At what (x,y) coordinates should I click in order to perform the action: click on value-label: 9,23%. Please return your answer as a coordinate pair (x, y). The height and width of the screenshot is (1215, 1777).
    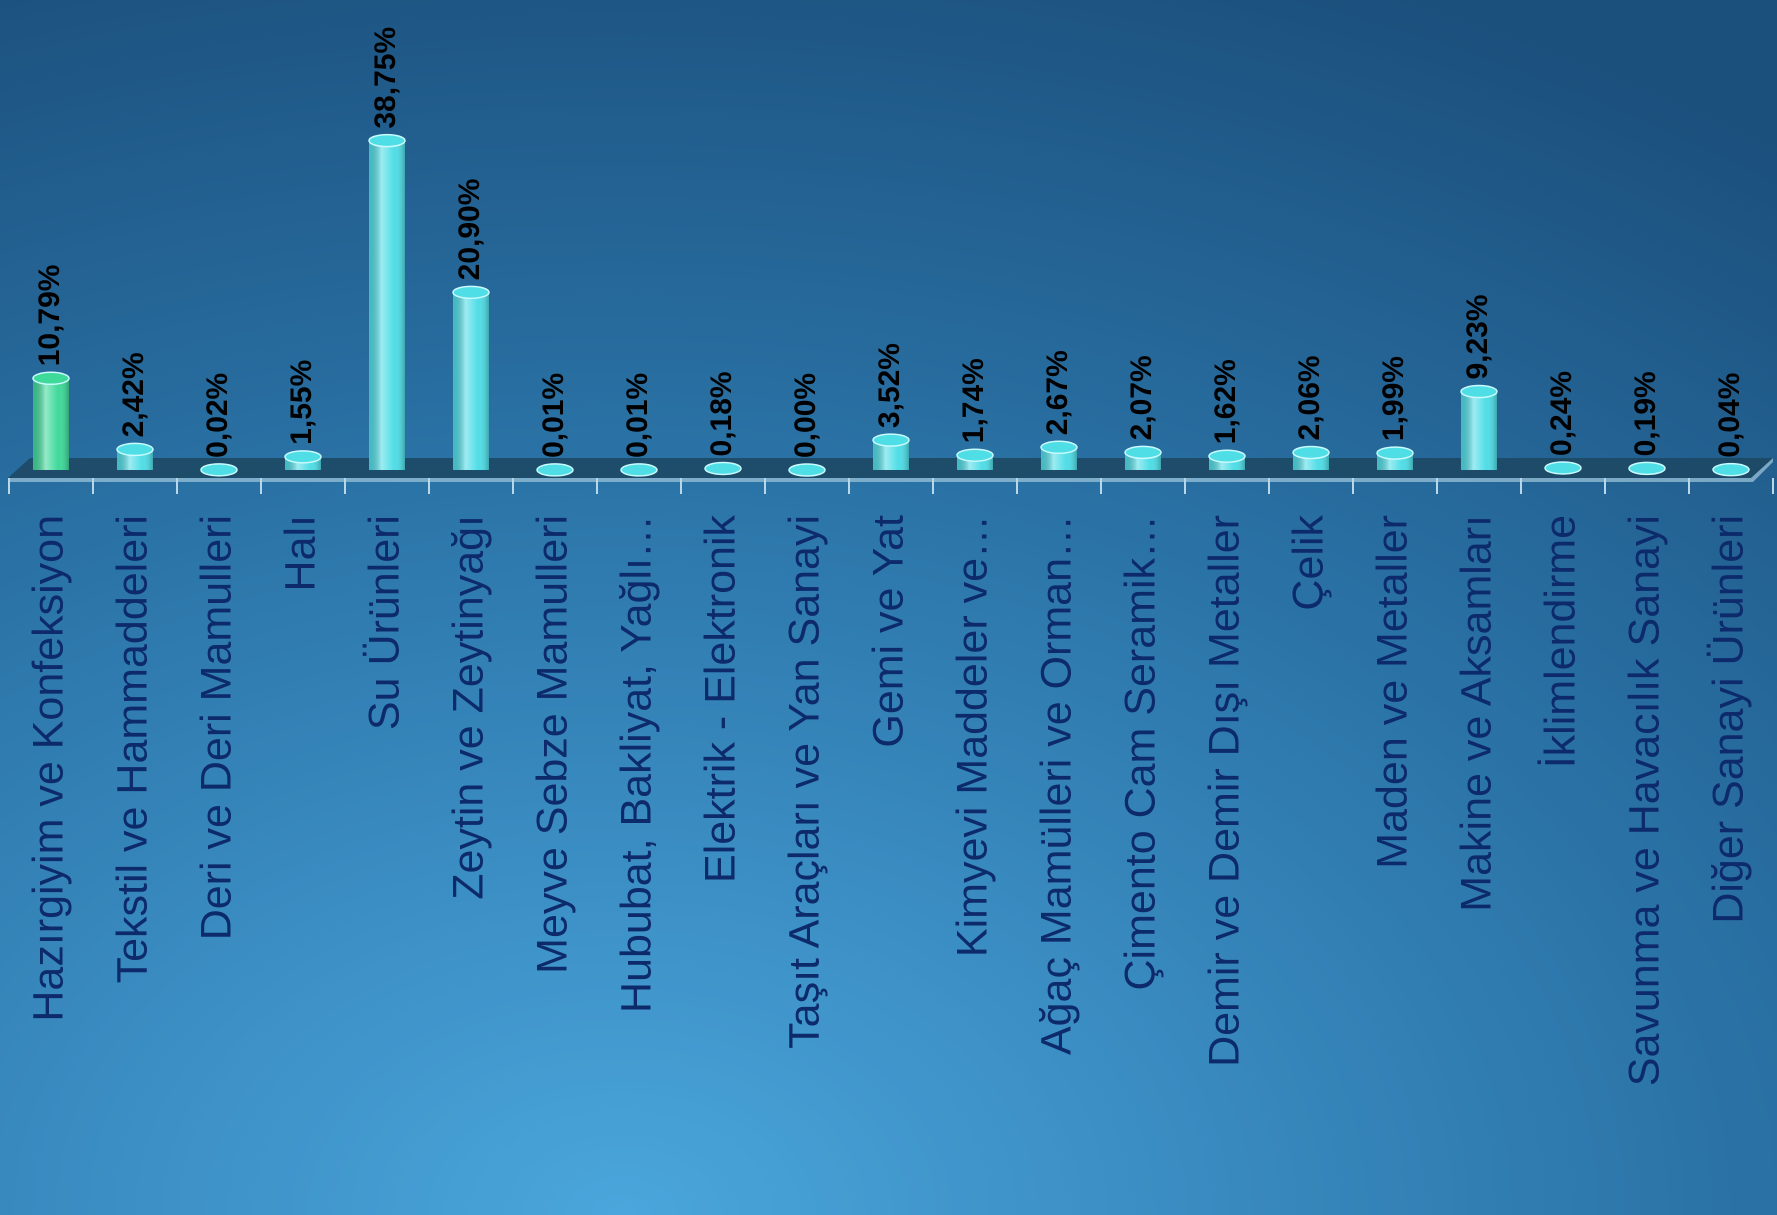
    Looking at the image, I should click on (1477, 336).